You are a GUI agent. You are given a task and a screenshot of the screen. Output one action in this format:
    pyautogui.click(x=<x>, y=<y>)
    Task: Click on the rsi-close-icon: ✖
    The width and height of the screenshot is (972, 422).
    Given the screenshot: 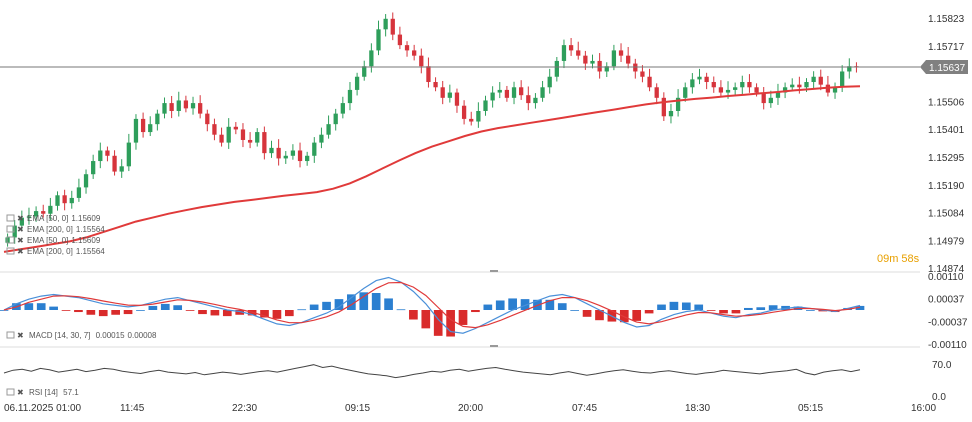 What is the action you would take?
    pyautogui.click(x=20, y=392)
    